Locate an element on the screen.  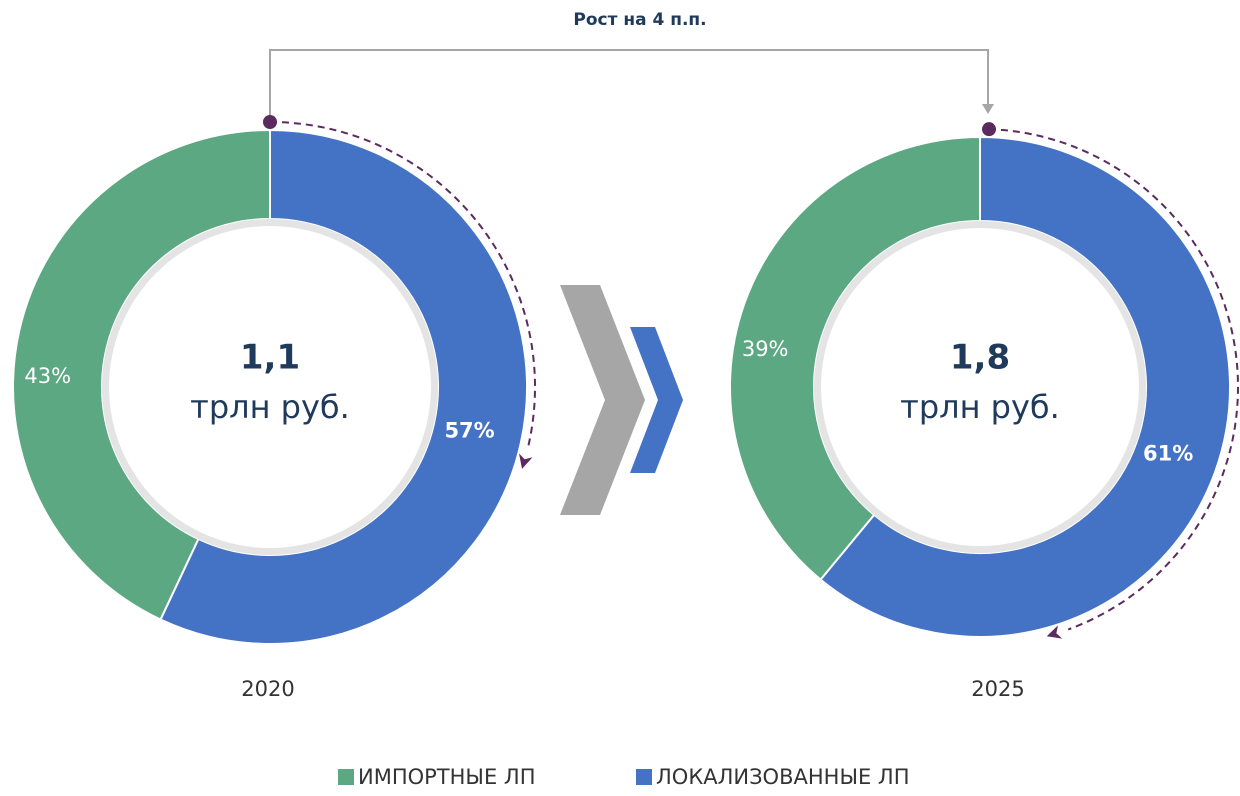
value-label: 39% is located at coordinates (765, 349).